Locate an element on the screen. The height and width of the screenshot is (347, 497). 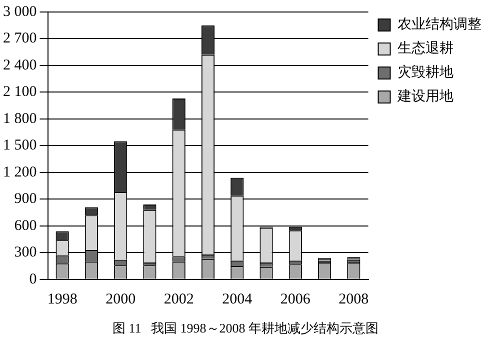
legend-label: 灾毁耕地 is located at coordinates (425, 72).